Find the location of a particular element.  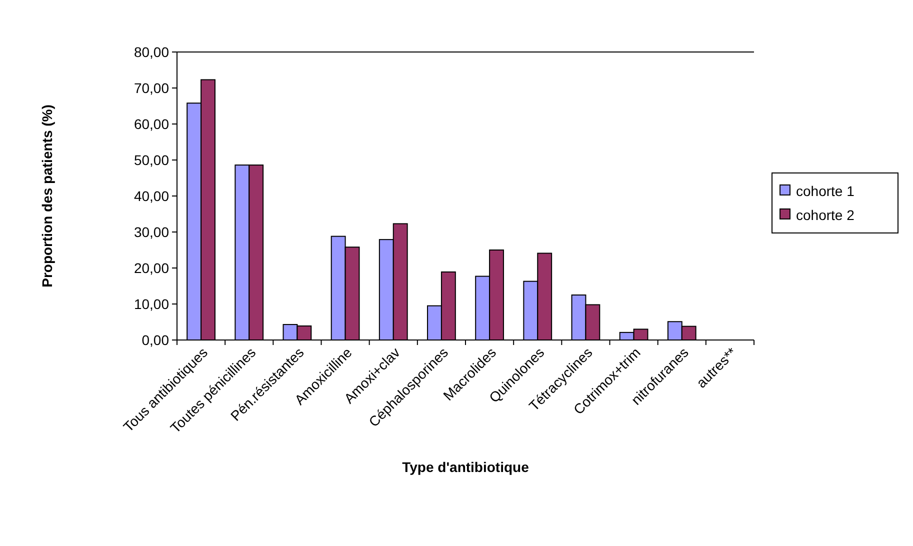

legend-label: cohorte 1 is located at coordinates (825, 190).